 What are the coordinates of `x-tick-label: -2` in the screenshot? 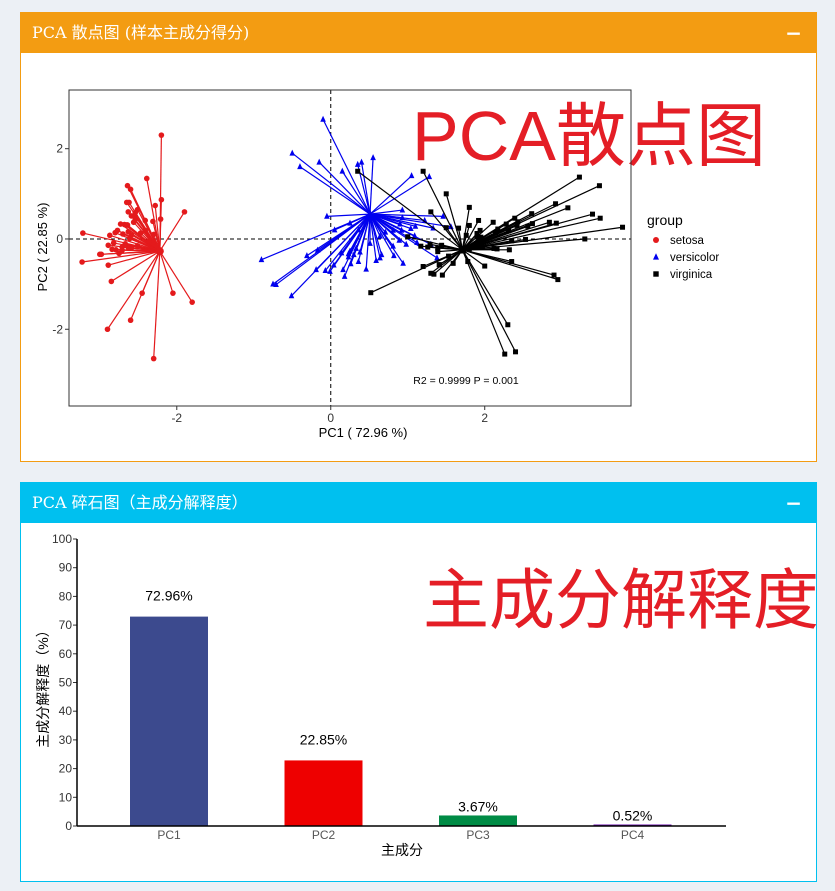 It's located at (176, 418).